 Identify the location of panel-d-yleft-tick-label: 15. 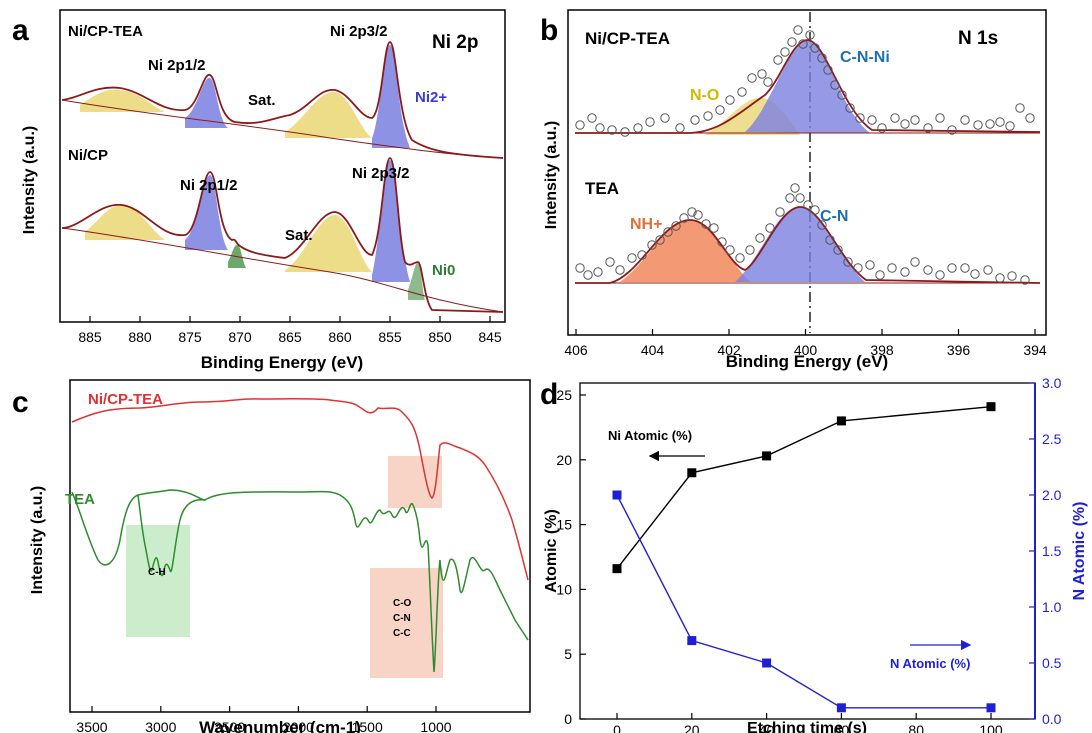
(564, 525).